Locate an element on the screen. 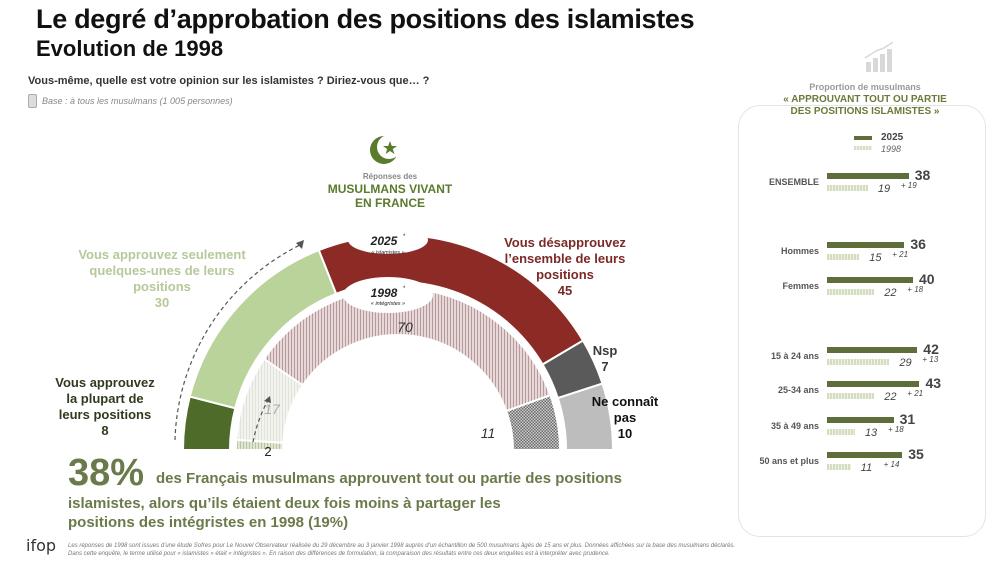  label-nsp: Nsp 7 is located at coordinates (605, 359).